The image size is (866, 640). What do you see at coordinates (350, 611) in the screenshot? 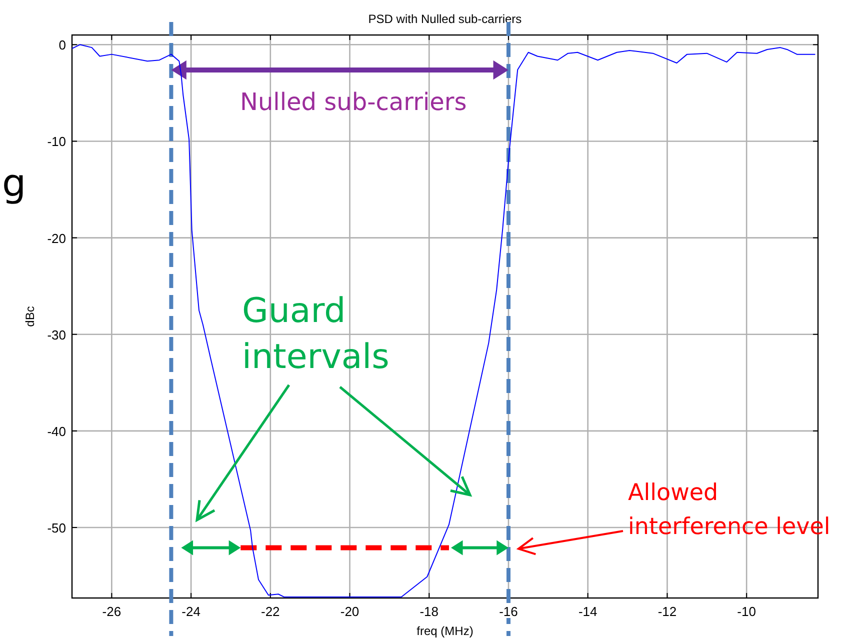
I see `x-tick-label: -20` at bounding box center [350, 611].